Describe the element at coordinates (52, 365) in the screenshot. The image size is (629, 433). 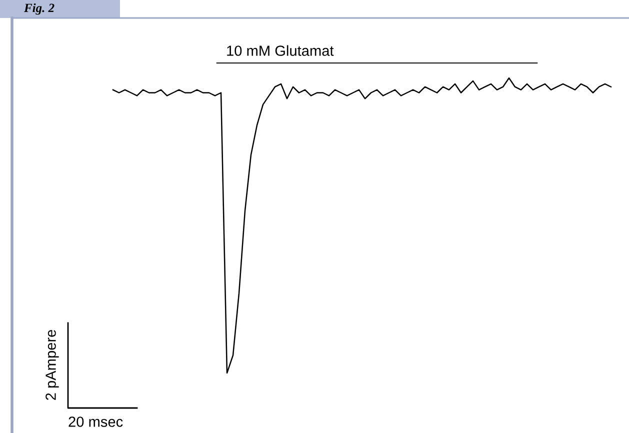
I see `text: 2 pAmpere` at that location.